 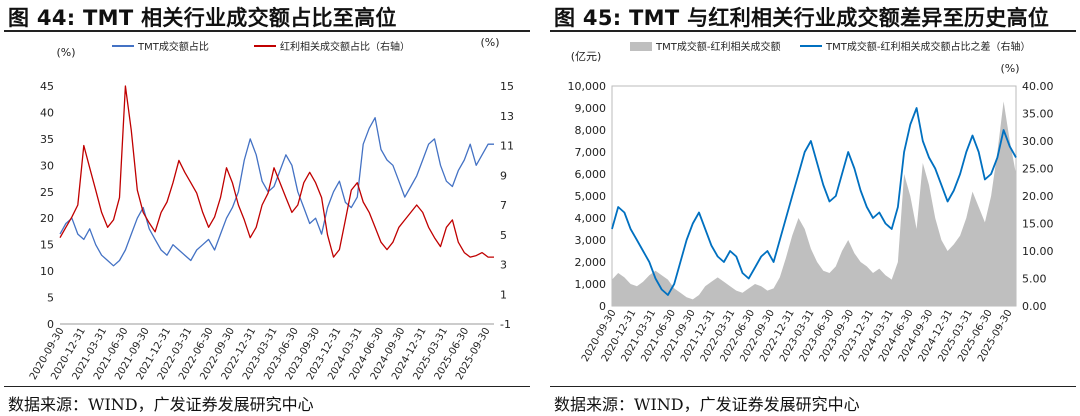 I want to click on y-right-tick-label: 15, so click(x=507, y=86).